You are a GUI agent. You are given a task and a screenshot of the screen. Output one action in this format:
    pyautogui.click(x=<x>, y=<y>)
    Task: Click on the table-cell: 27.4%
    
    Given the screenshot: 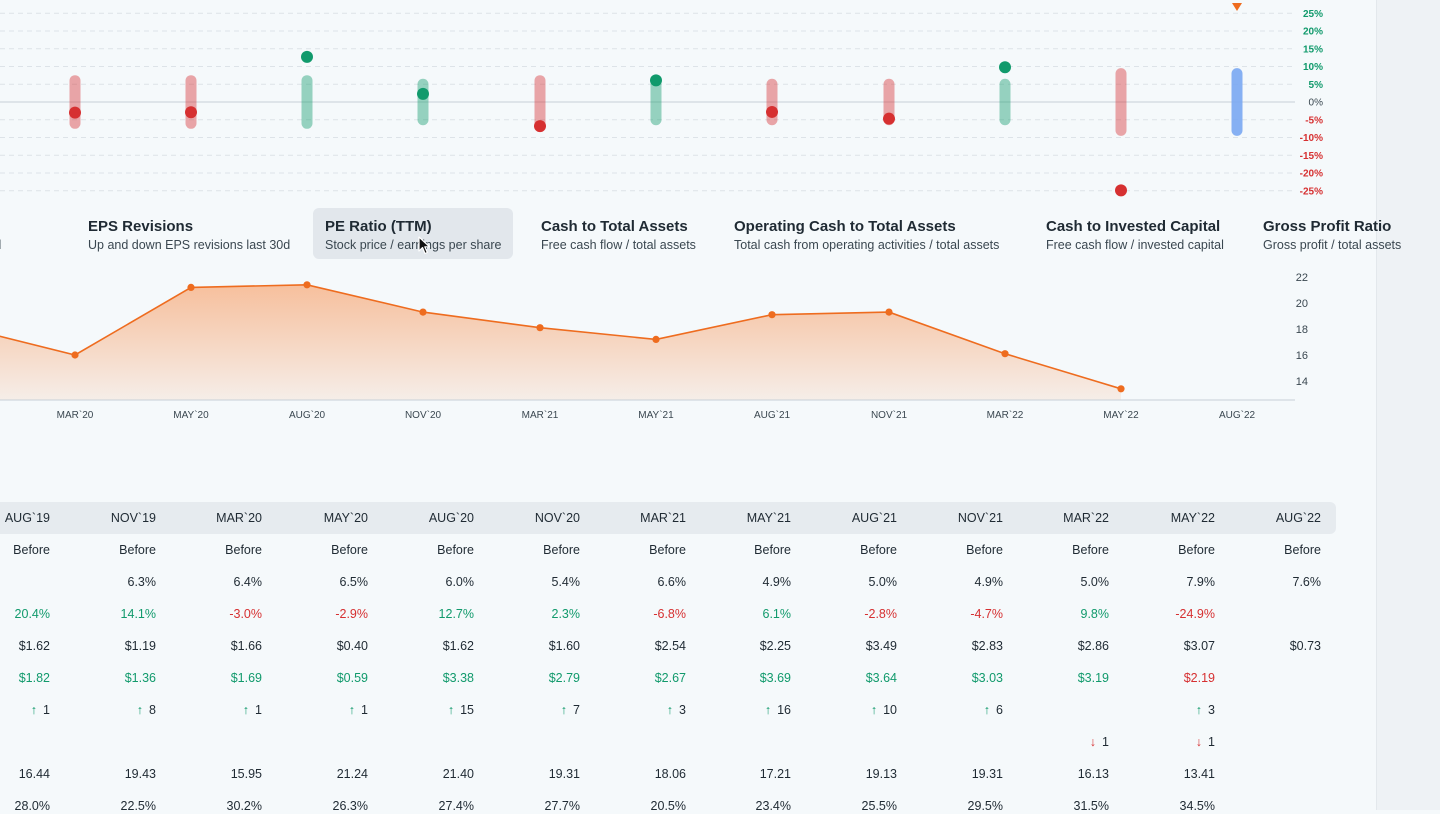 What is the action you would take?
    pyautogui.click(x=434, y=806)
    